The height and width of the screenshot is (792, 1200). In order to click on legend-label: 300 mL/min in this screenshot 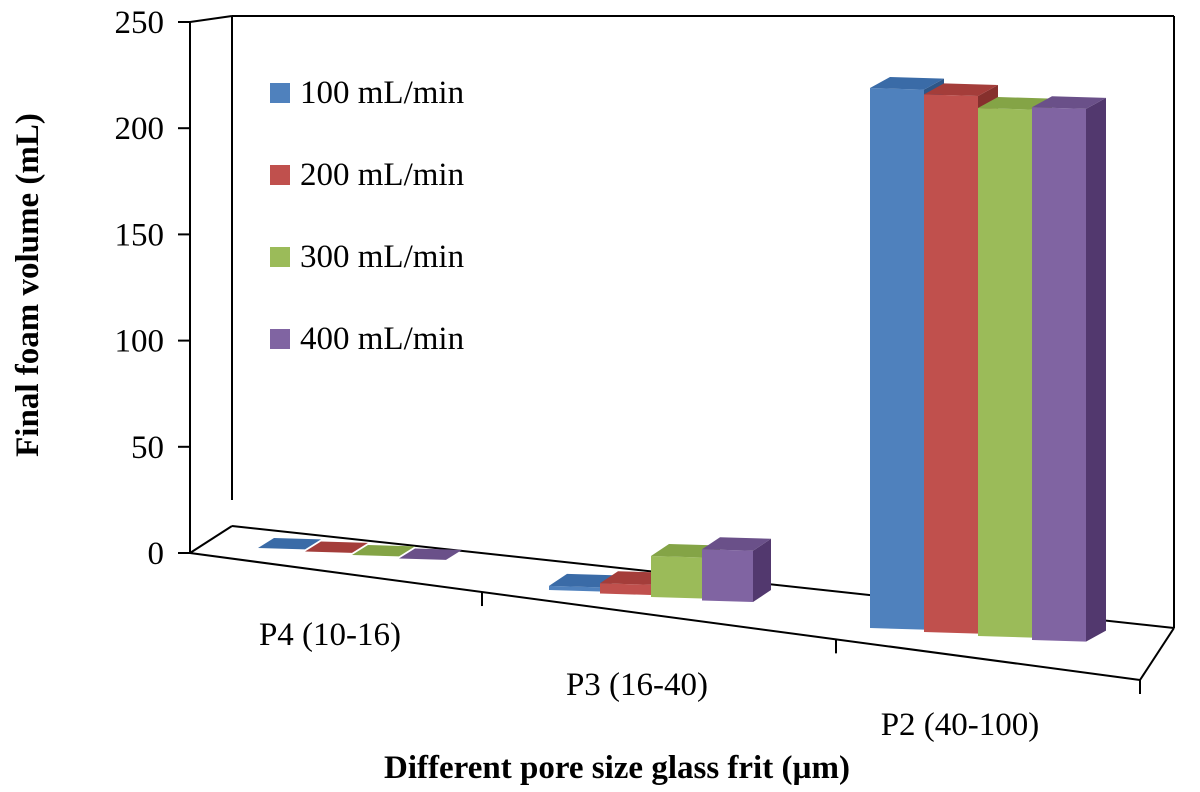, I will do `click(382, 257)`.